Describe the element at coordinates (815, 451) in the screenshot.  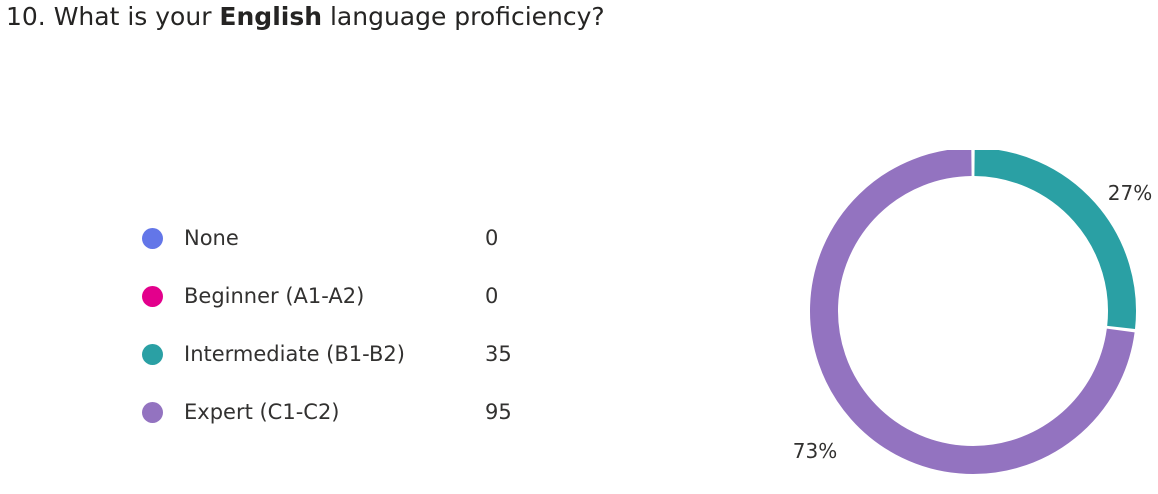
I see `data-label-expert: 73%` at that location.